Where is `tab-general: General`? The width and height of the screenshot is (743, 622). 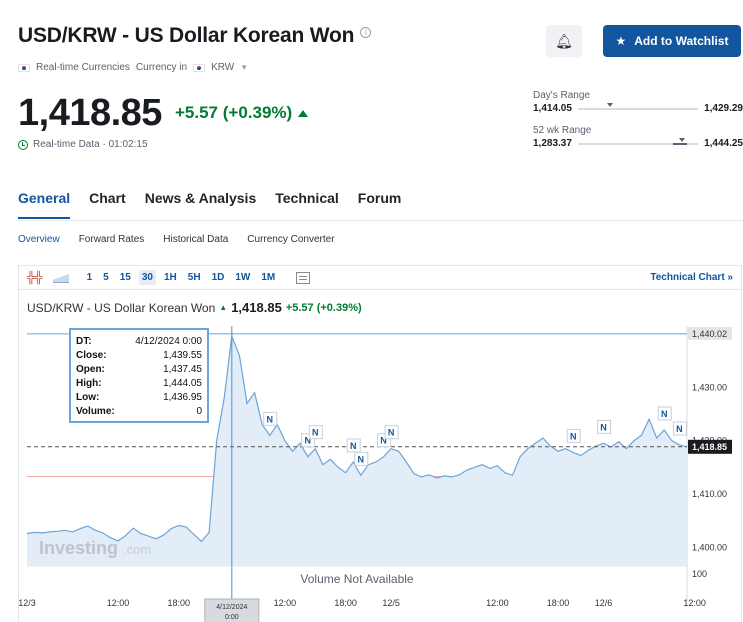 tab-general: General is located at coordinates (44, 204).